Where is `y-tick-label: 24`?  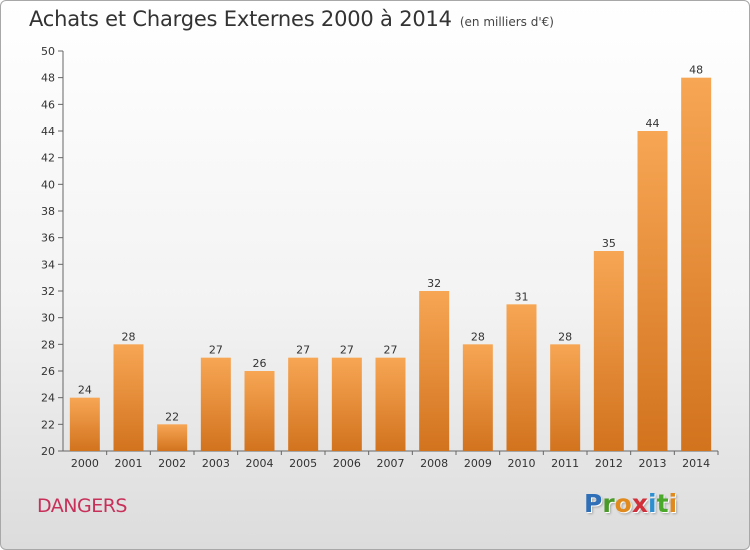
y-tick-label: 24 is located at coordinates (48, 398).